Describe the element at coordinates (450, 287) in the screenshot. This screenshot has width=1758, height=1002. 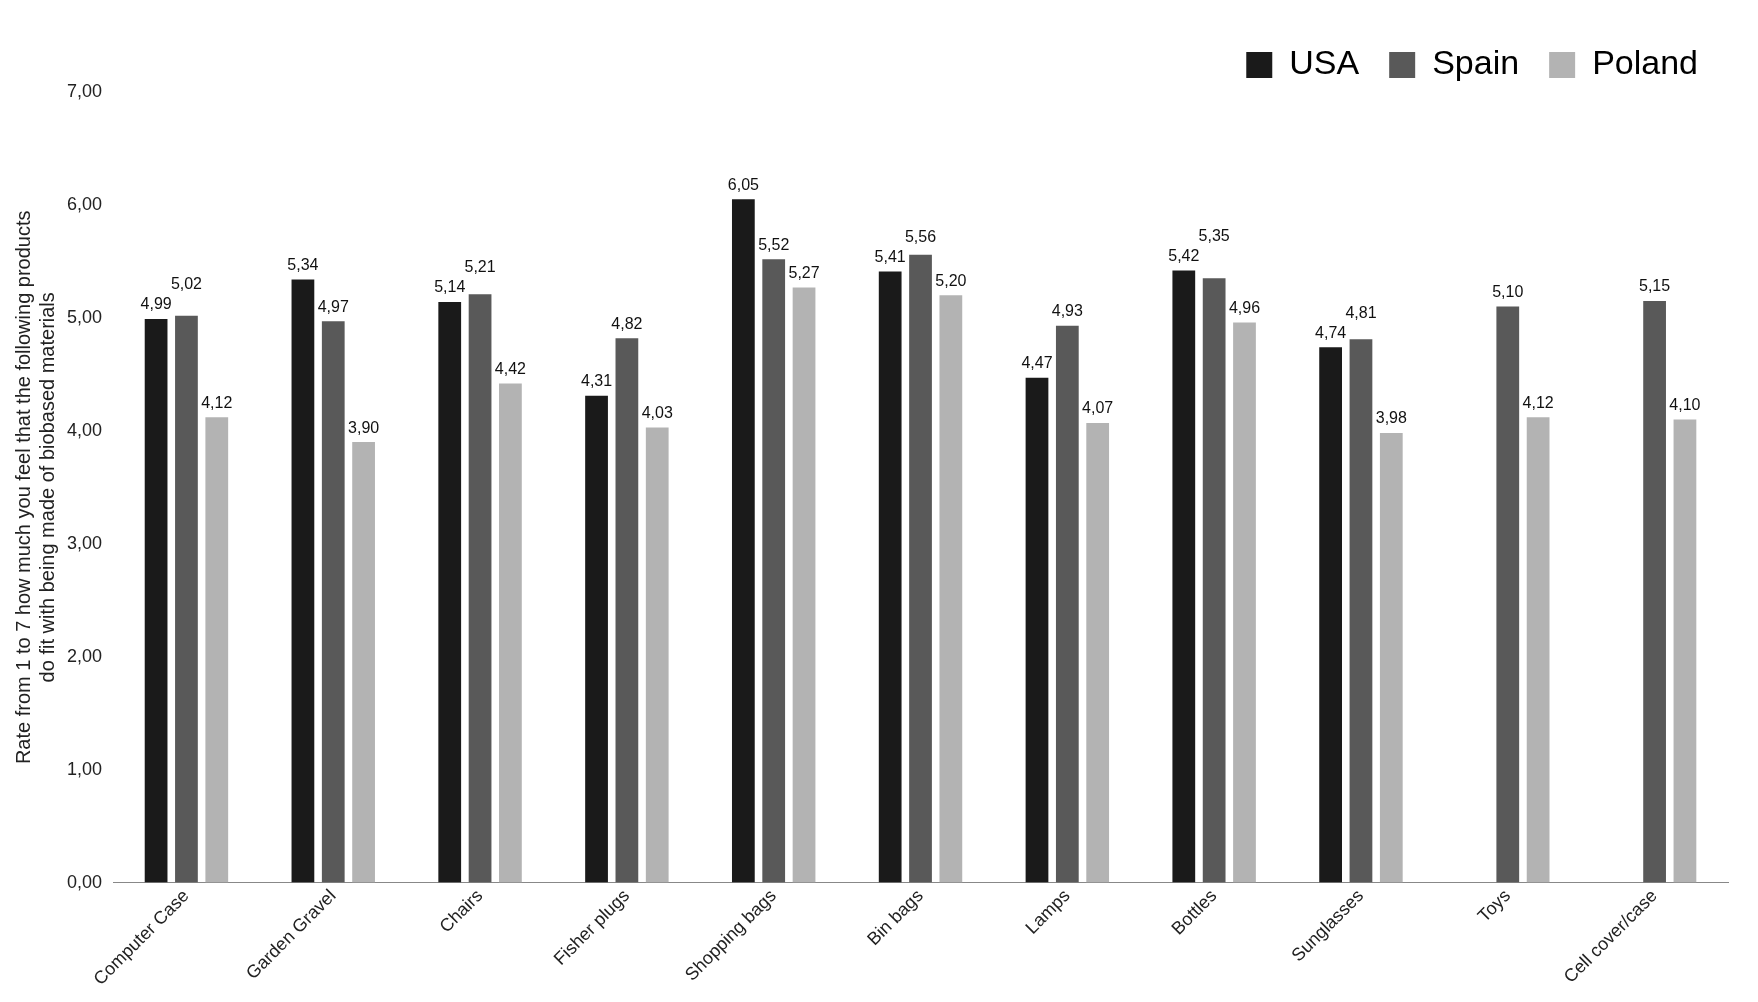
I see `data-label: 5,14` at that location.